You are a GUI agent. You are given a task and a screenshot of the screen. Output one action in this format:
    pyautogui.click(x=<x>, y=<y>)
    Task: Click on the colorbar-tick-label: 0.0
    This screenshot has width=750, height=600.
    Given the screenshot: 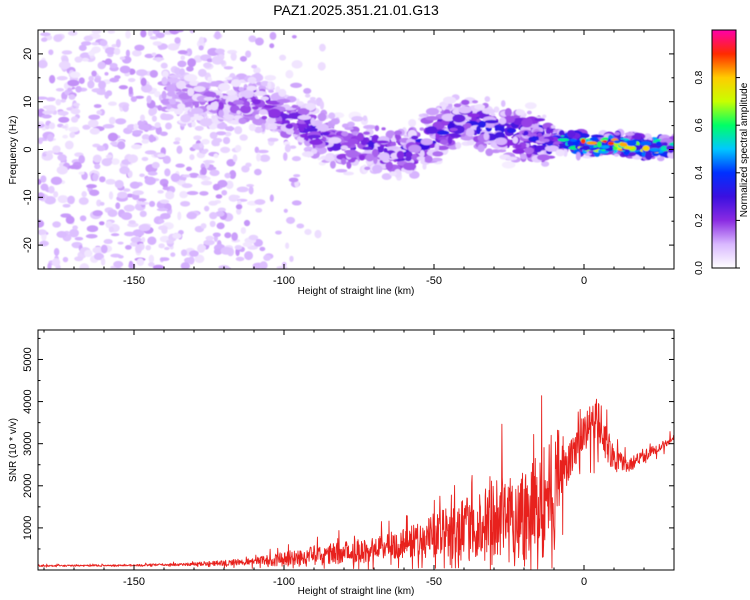 What is the action you would take?
    pyautogui.click(x=699, y=268)
    